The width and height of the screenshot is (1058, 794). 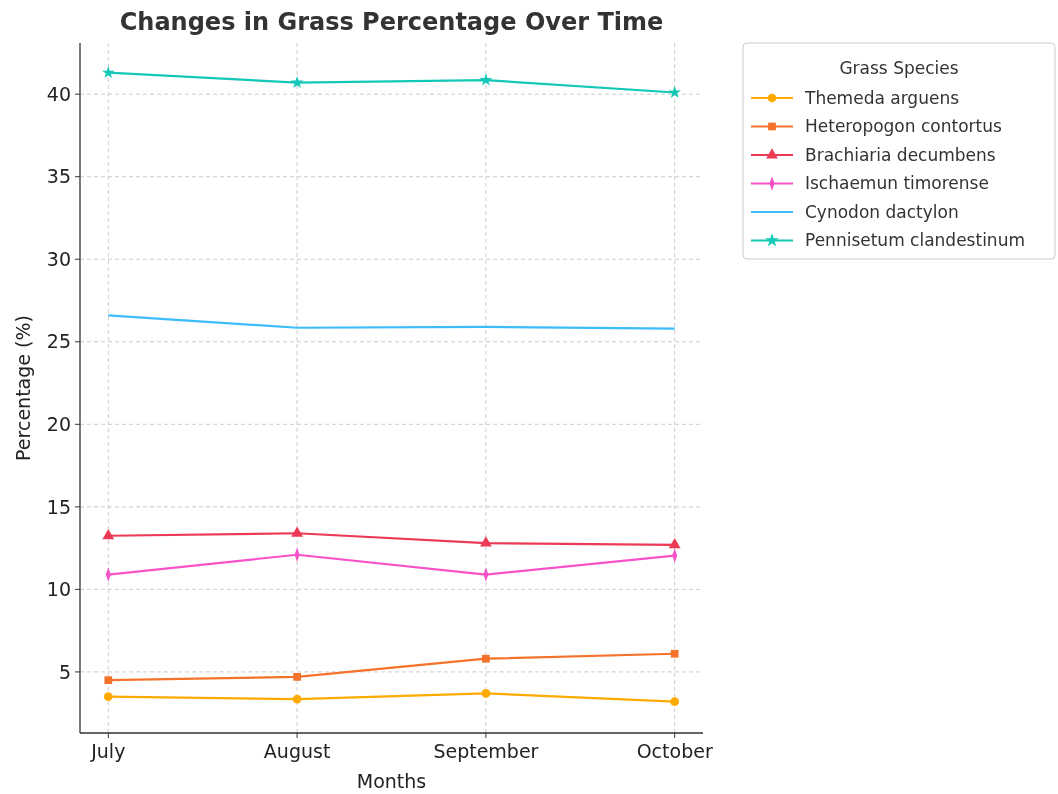 What do you see at coordinates (897, 183) in the screenshot?
I see `legend-label: Ischaemun timorense` at bounding box center [897, 183].